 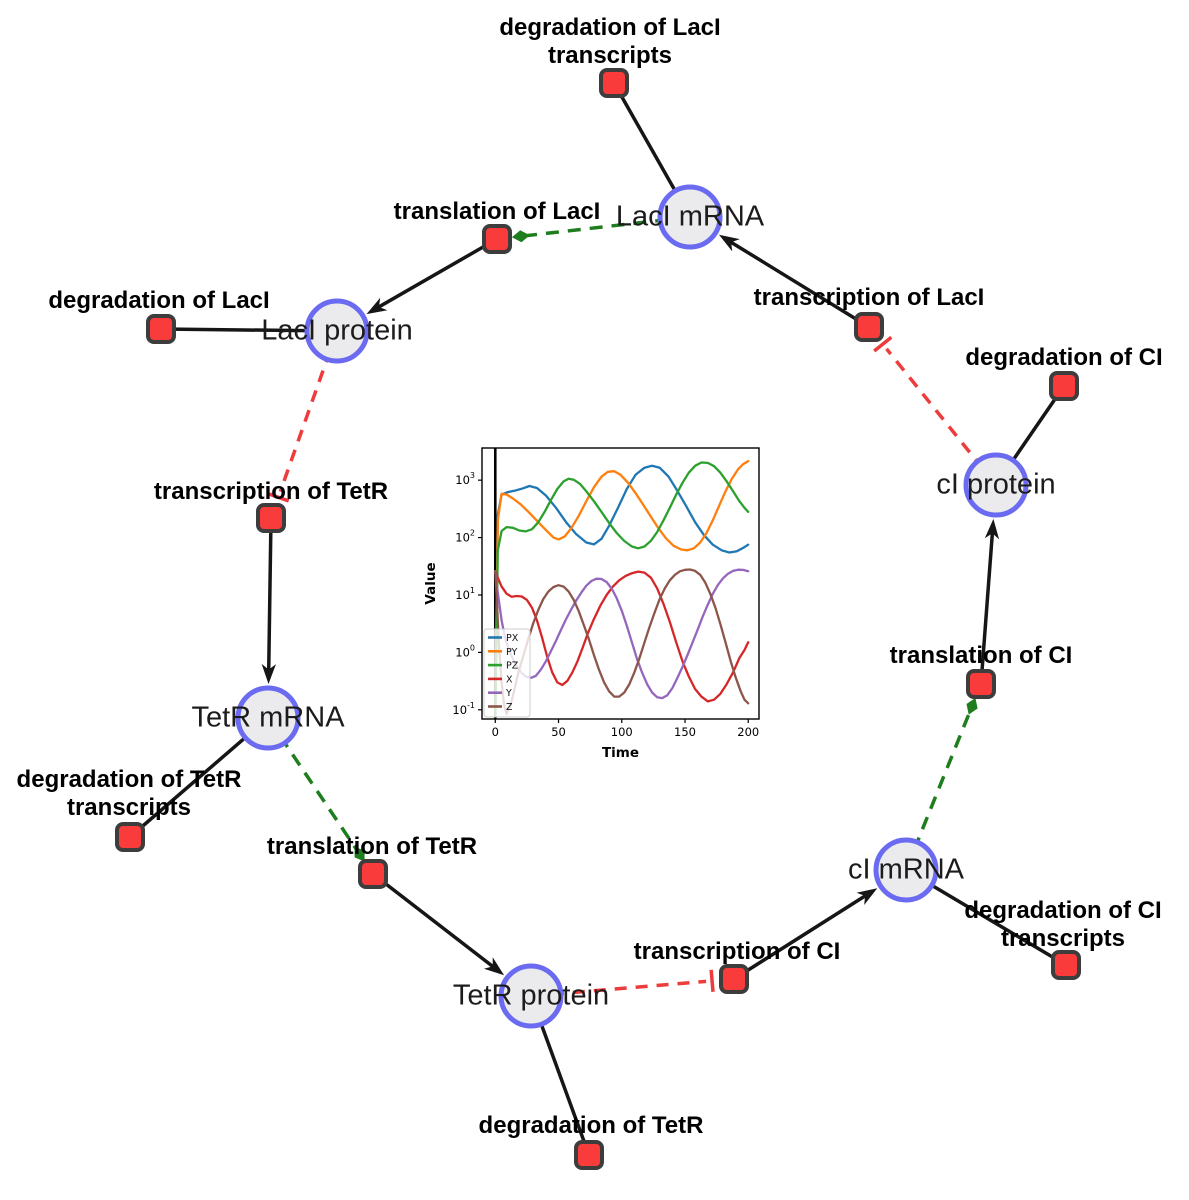 What do you see at coordinates (130, 837) in the screenshot?
I see `reaction-node-rx_deg_tetr_tx` at bounding box center [130, 837].